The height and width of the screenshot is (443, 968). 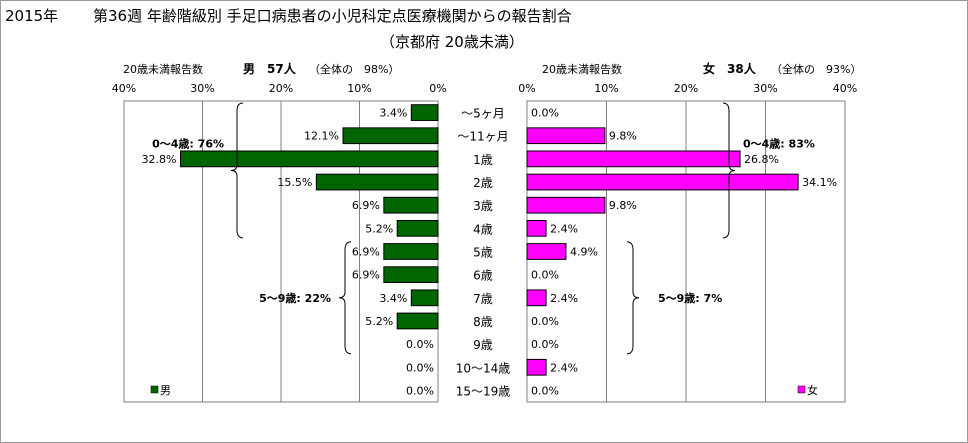 I want to click on category-label: 6歳, so click(x=483, y=276).